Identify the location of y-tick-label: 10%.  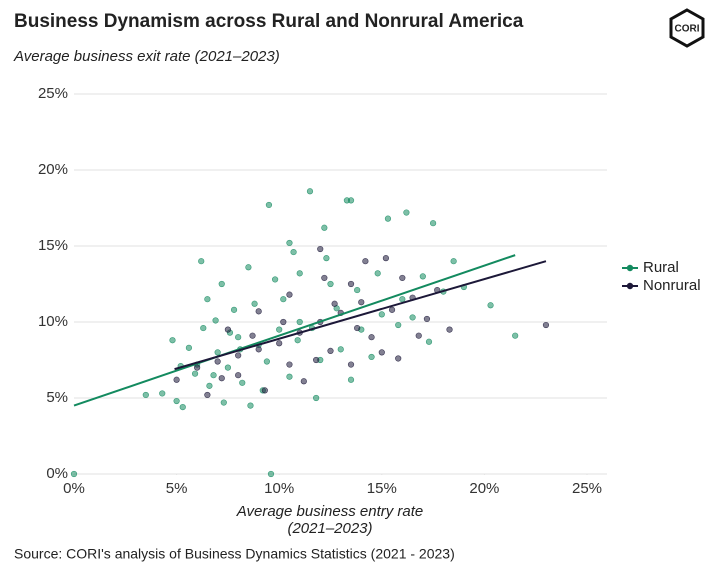
(53, 321).